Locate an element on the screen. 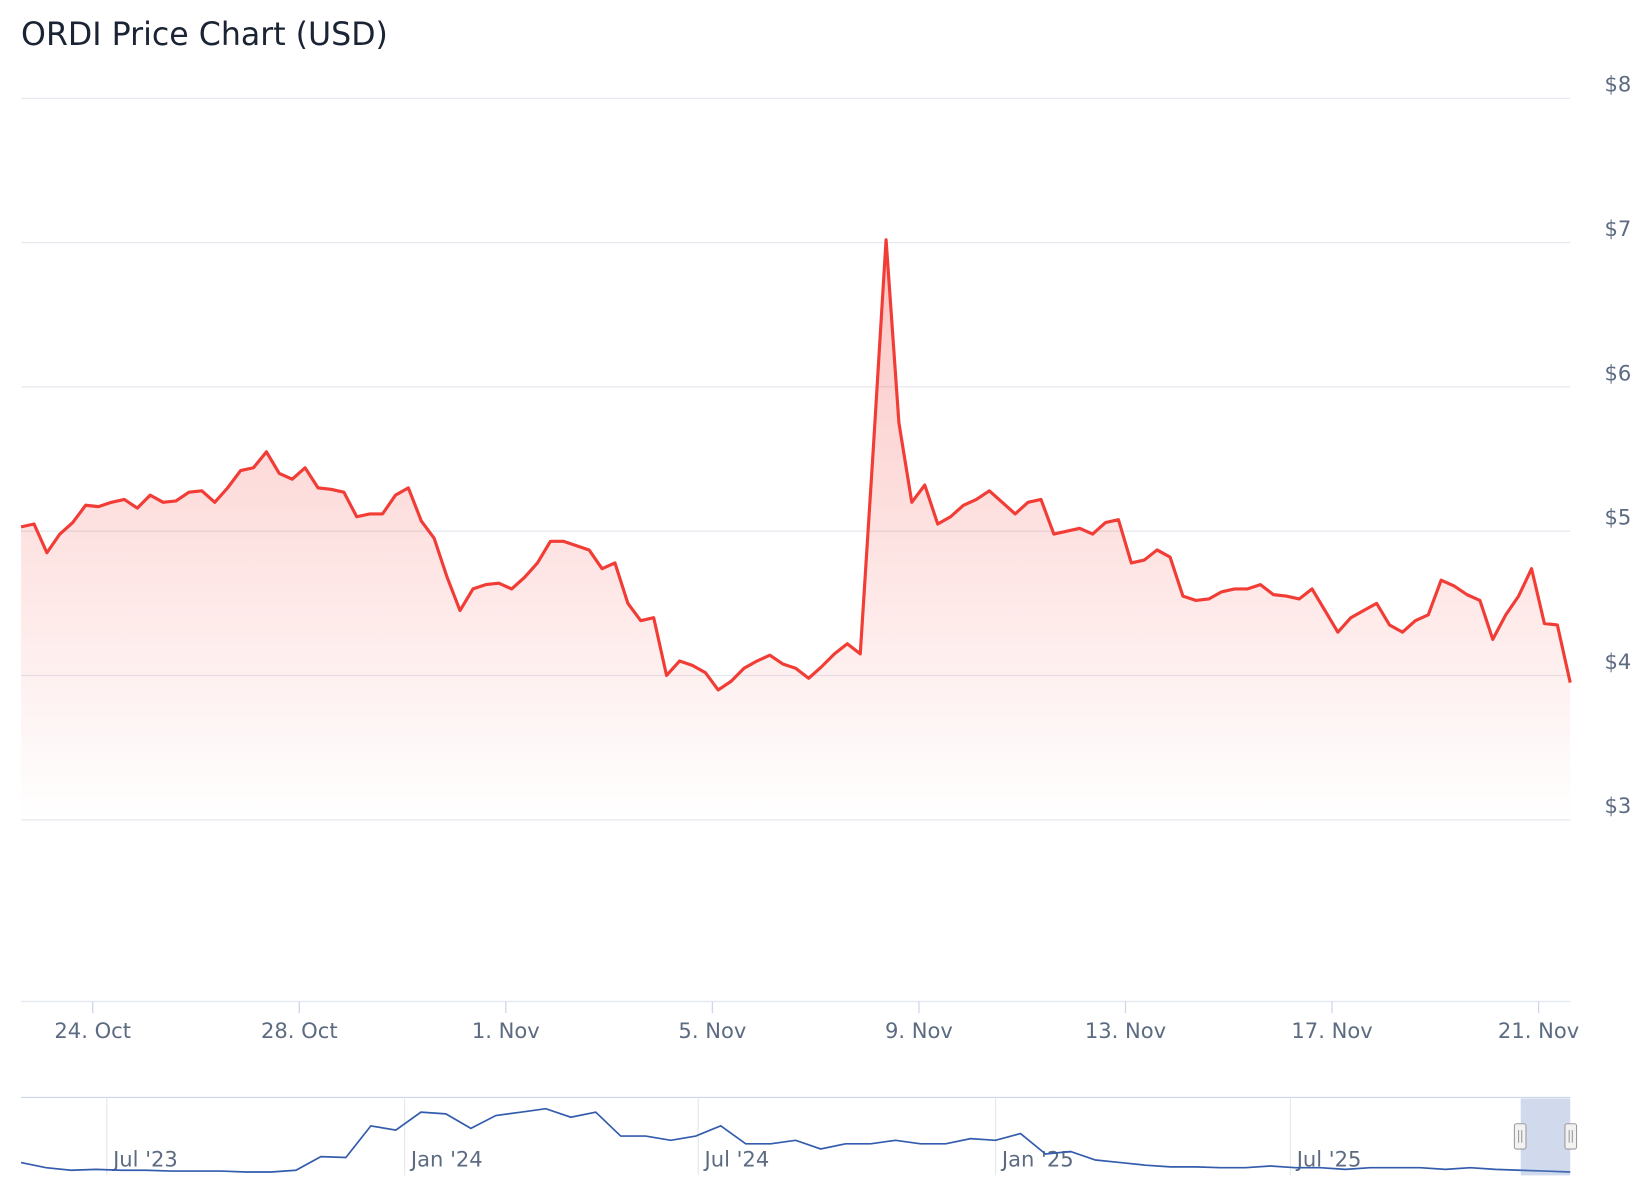 The width and height of the screenshot is (1644, 1200). navigator-x-label: Jan '24 is located at coordinates (446, 1159).